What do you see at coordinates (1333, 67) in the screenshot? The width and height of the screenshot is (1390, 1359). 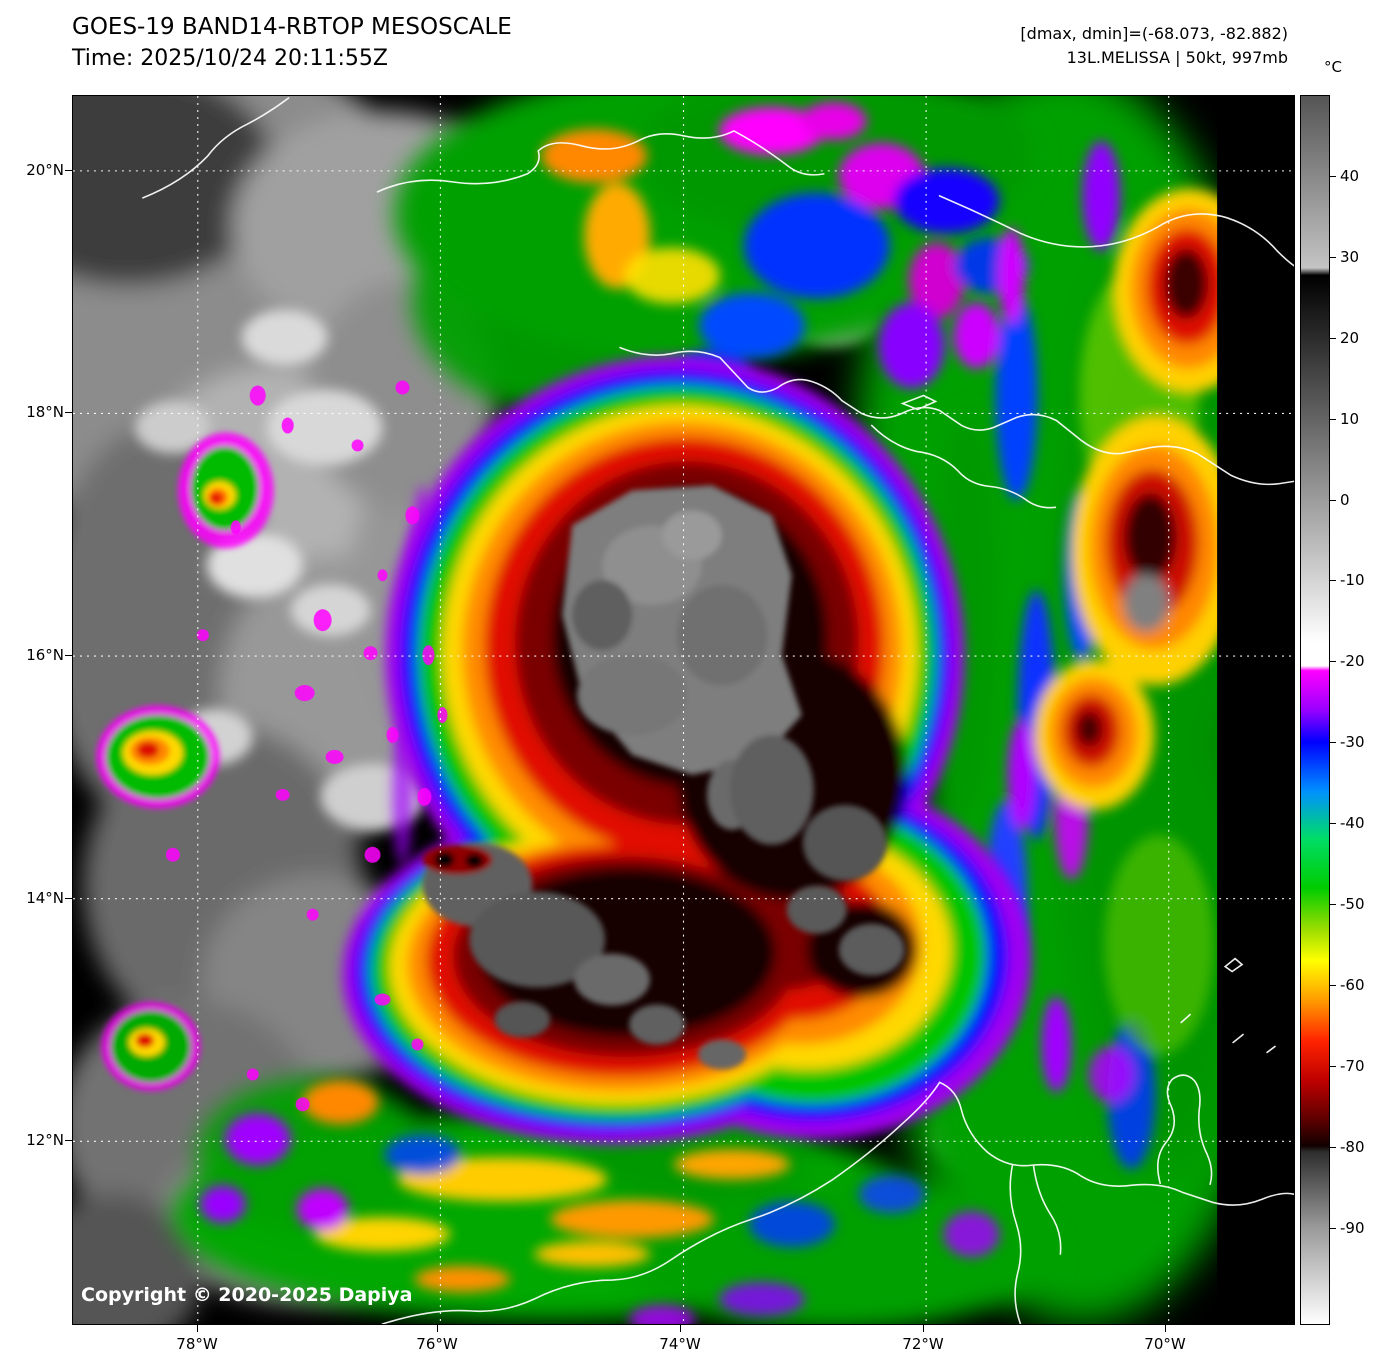 I see `colorbar-unit-label: °C` at bounding box center [1333, 67].